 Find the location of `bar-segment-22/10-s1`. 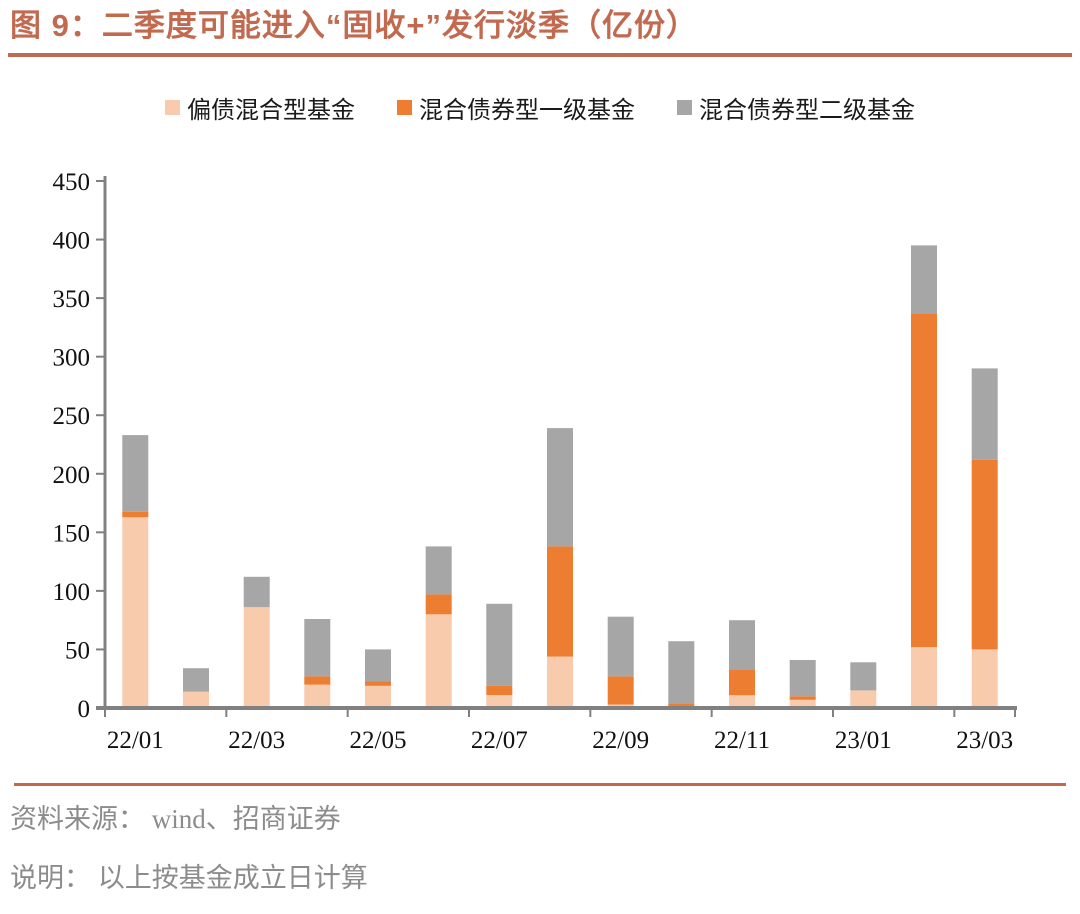

bar-segment-22/10-s1 is located at coordinates (681, 705).